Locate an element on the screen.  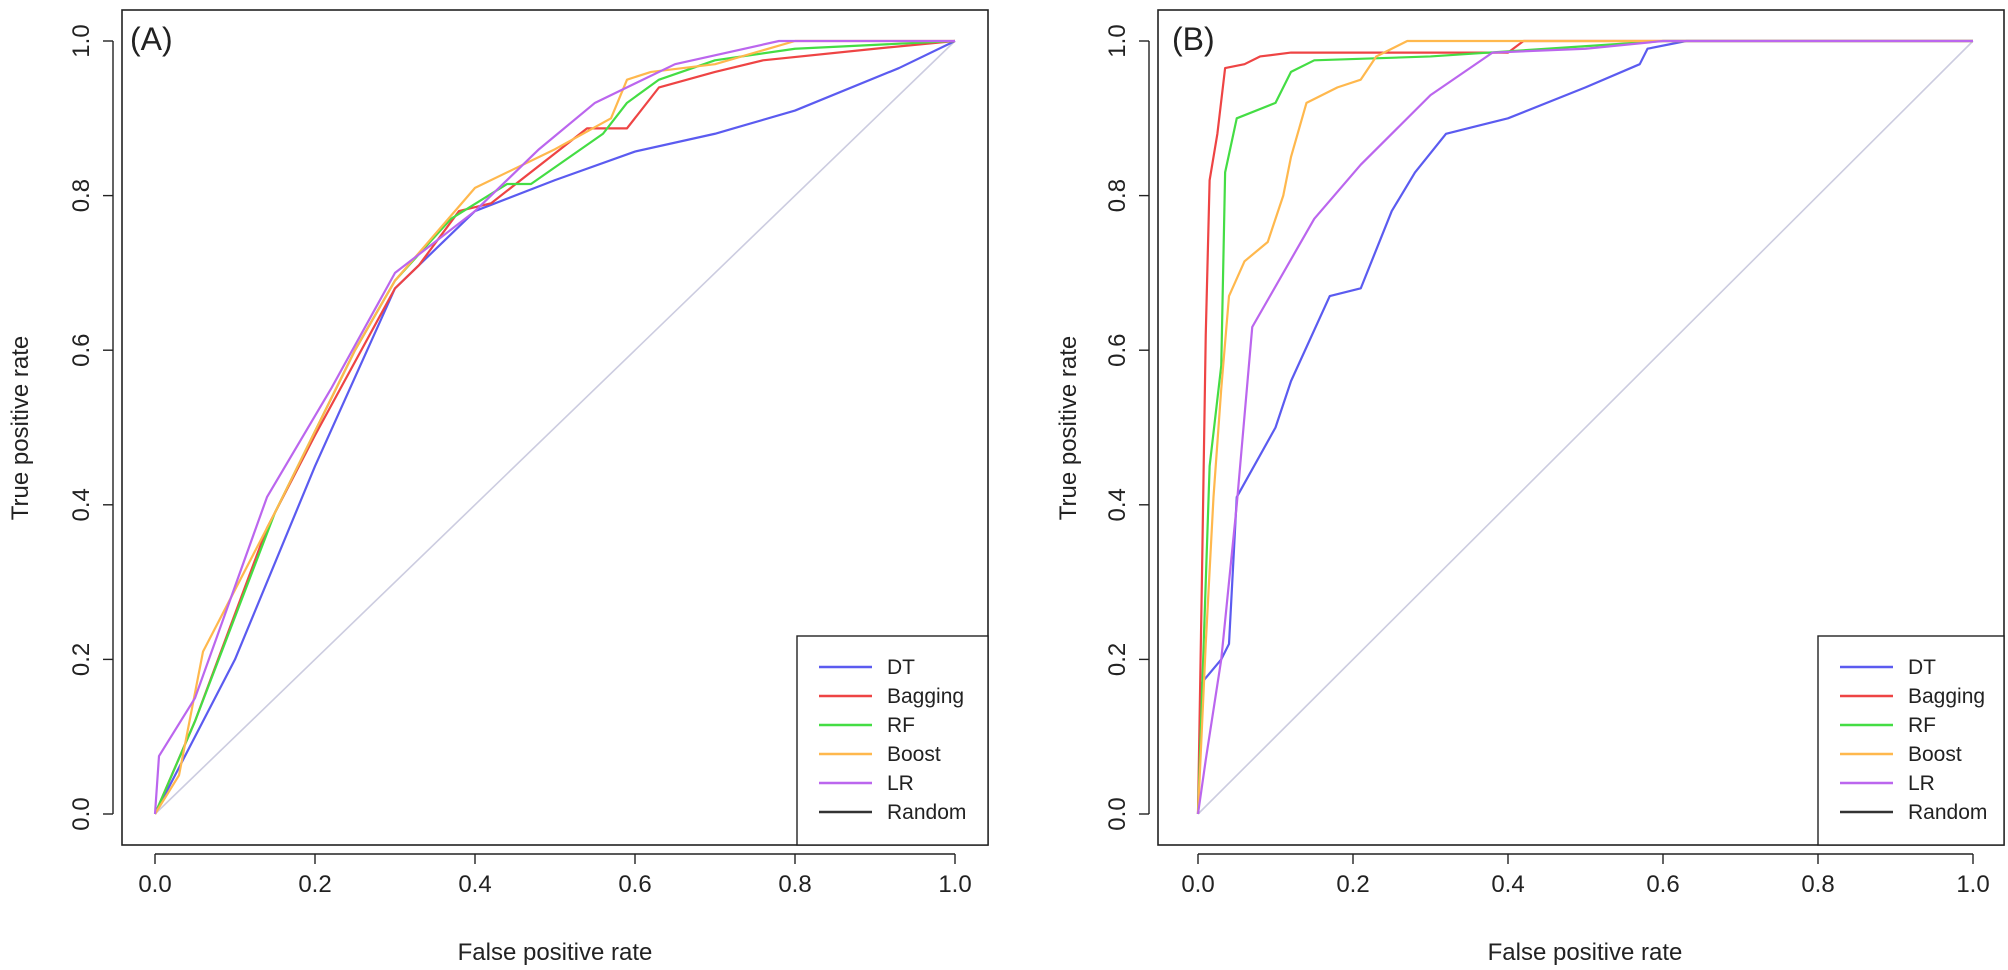
panel-a-x-axis-title: False positive rate is located at coordinates (555, 952).